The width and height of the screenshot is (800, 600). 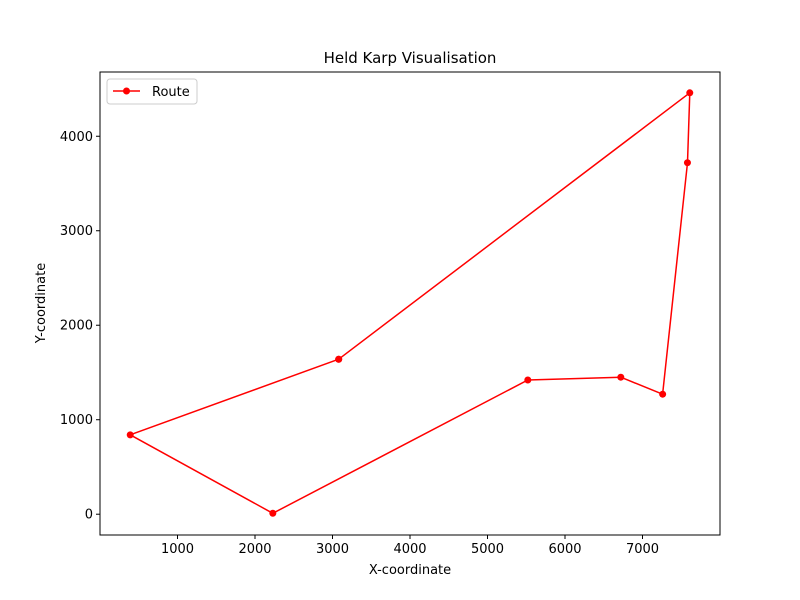 I want to click on y-axis: 0 1000 2000 3000 4000, so click(x=80, y=326).